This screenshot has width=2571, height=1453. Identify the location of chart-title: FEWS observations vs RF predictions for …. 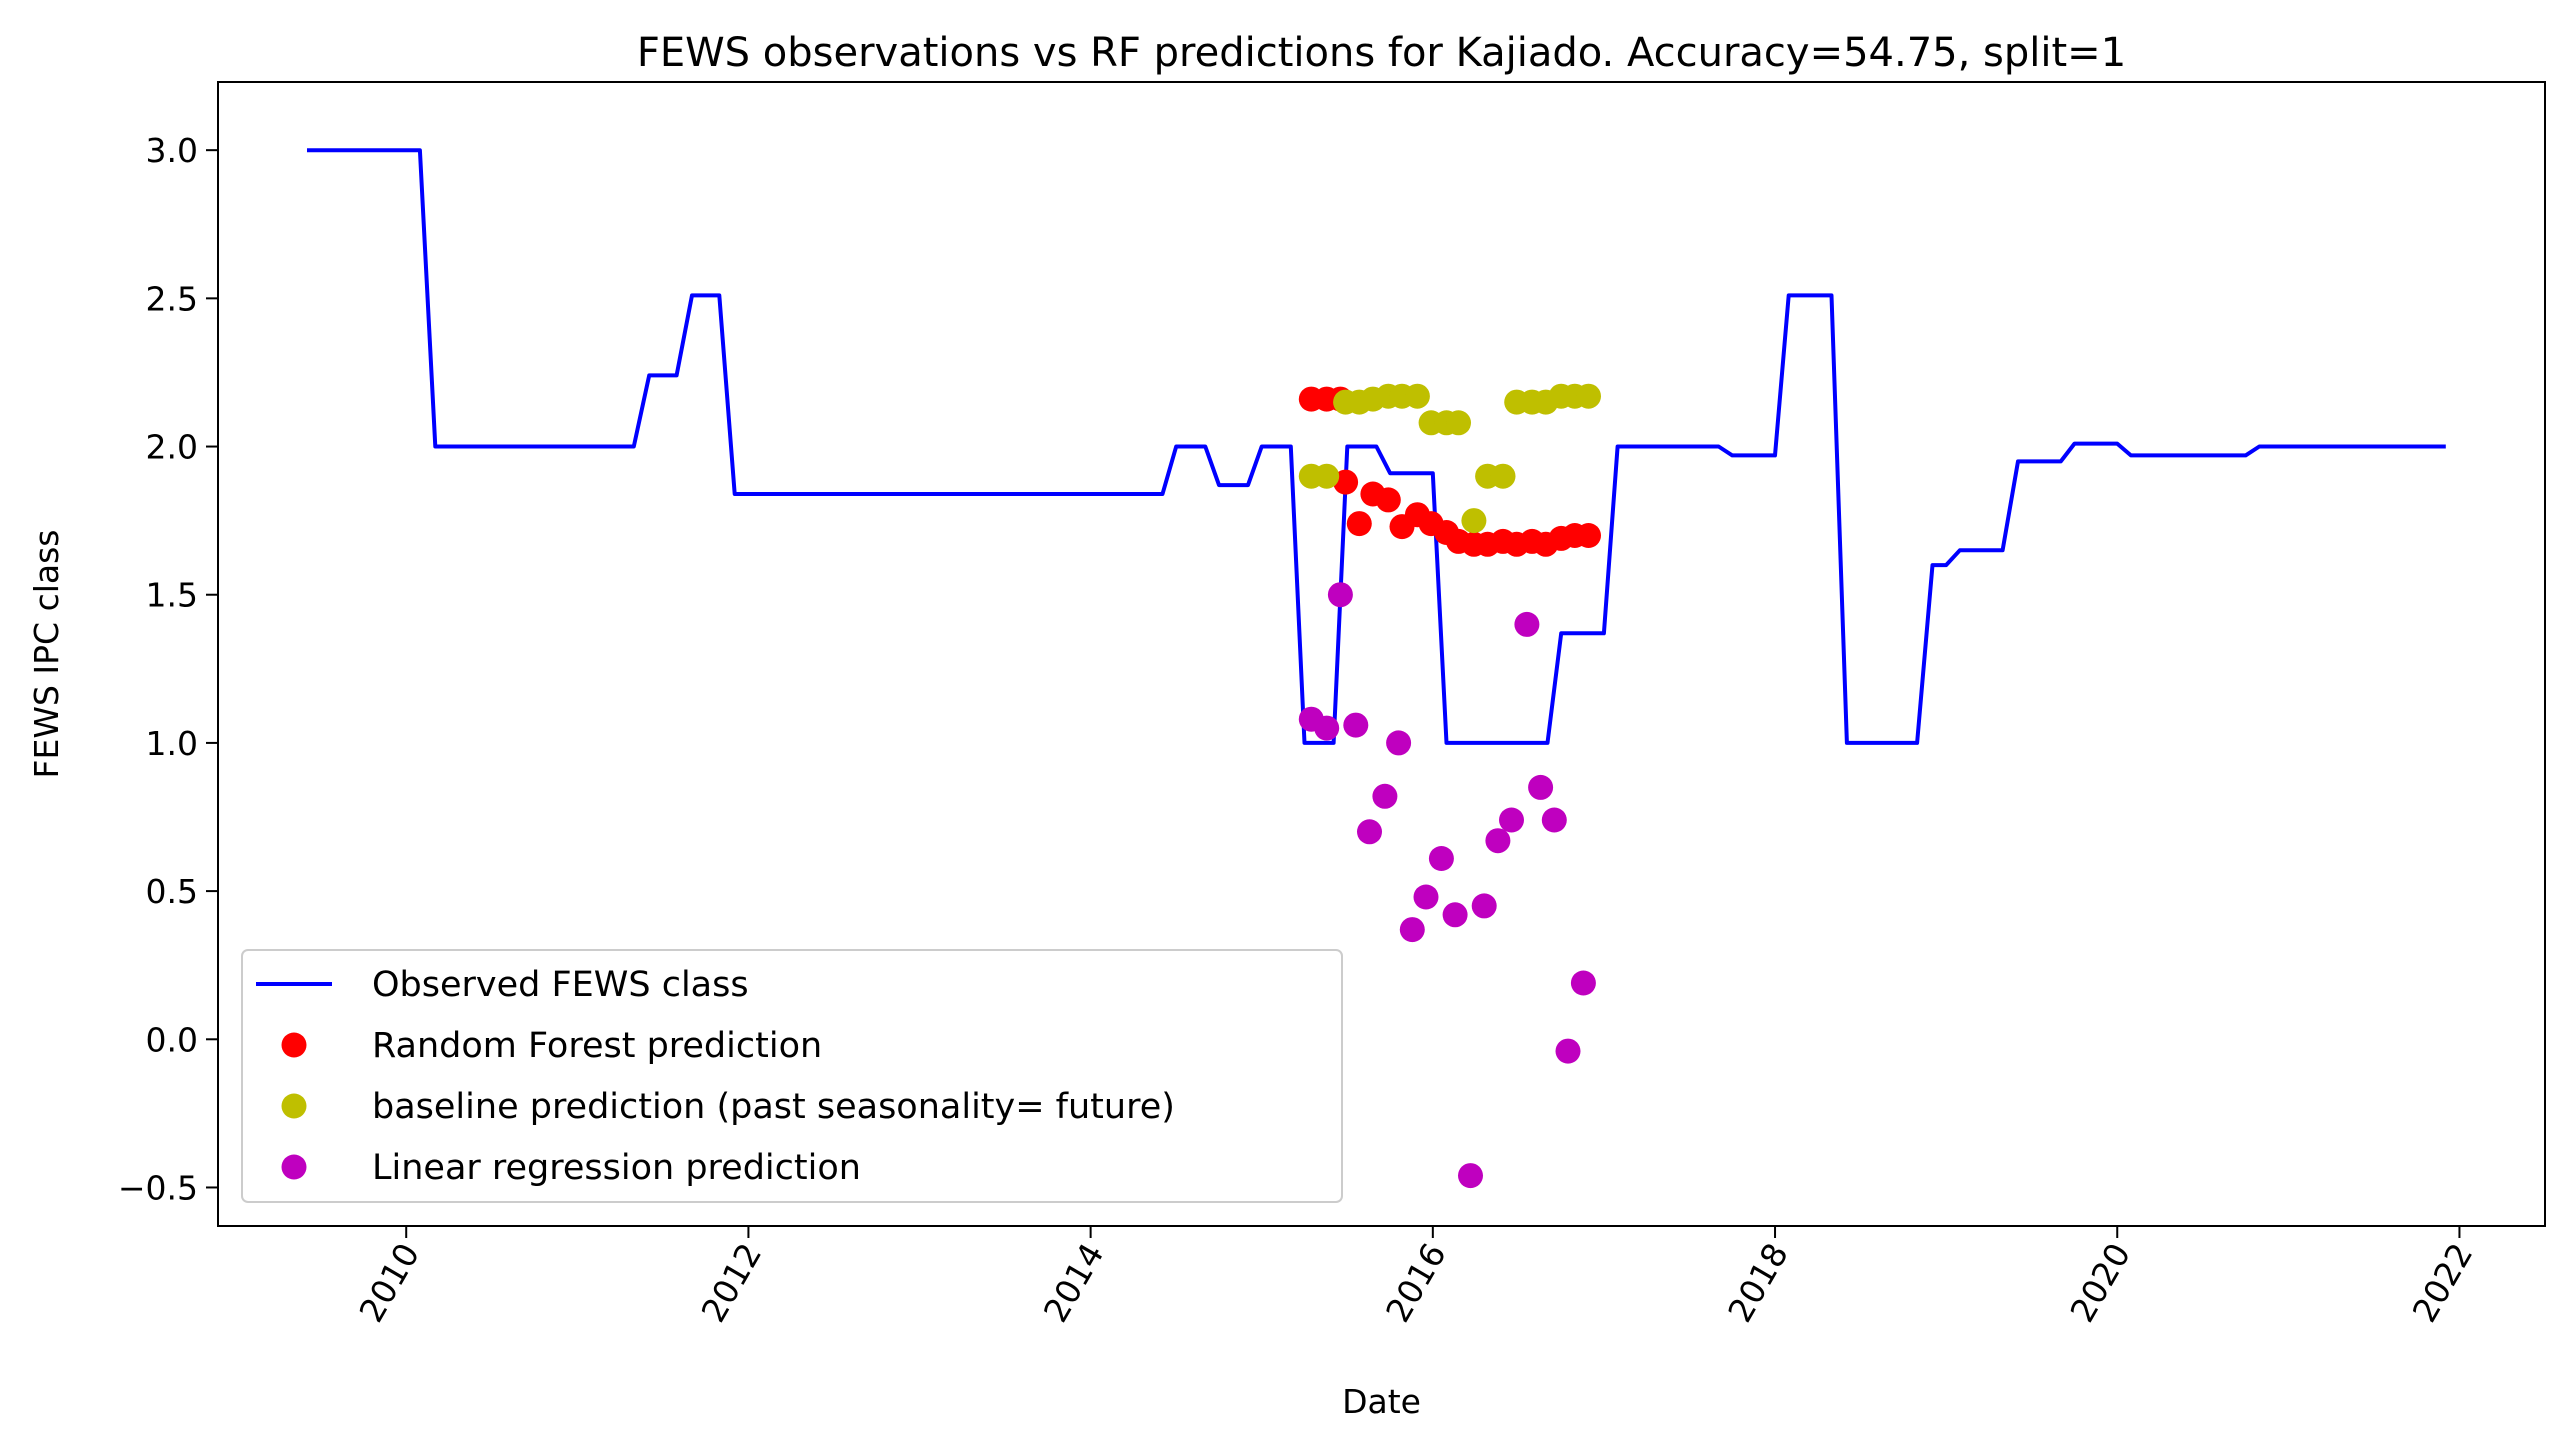
(1381, 53).